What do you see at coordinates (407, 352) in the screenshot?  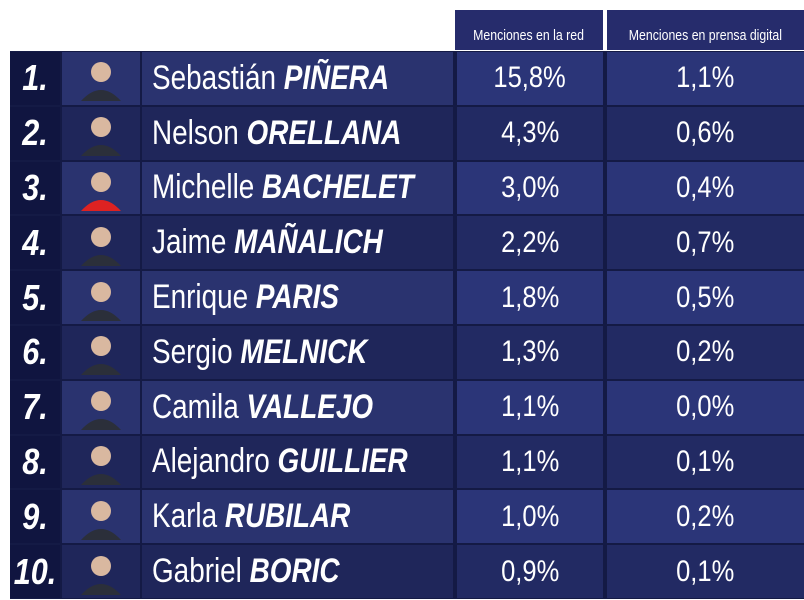 I see `table-row: 6. Sergio MELNICK 1,3% 0,2%` at bounding box center [407, 352].